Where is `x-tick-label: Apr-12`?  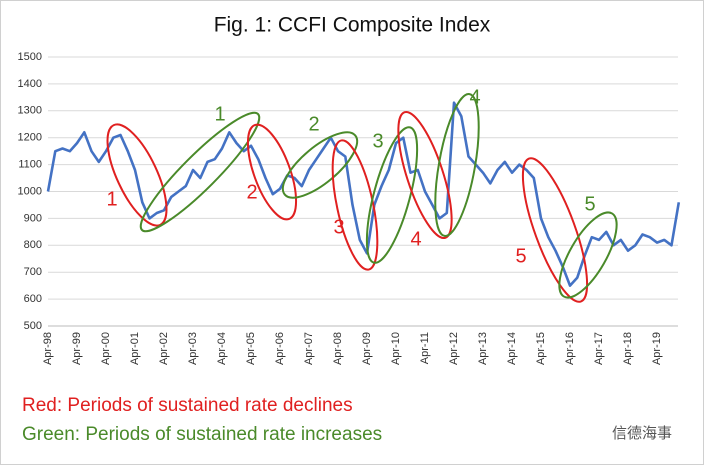 x-tick-label: Apr-12 is located at coordinates (454, 348).